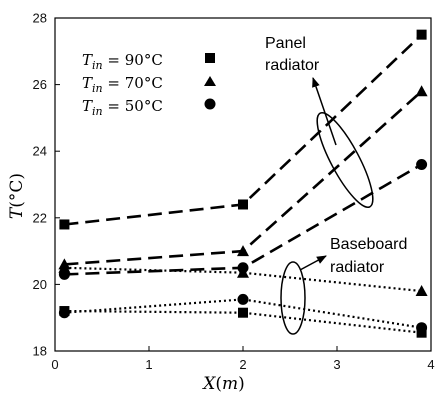 This screenshot has height=399, width=438. I want to click on annotation-panel-line2: radiator, so click(292, 65).